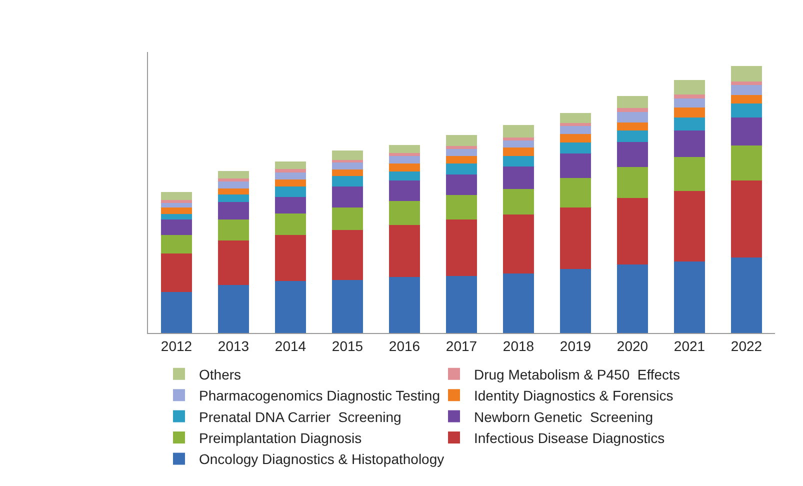 The width and height of the screenshot is (803, 486). What do you see at coordinates (563, 416) in the screenshot?
I see `legend-label: Newborn Genetic Screening` at bounding box center [563, 416].